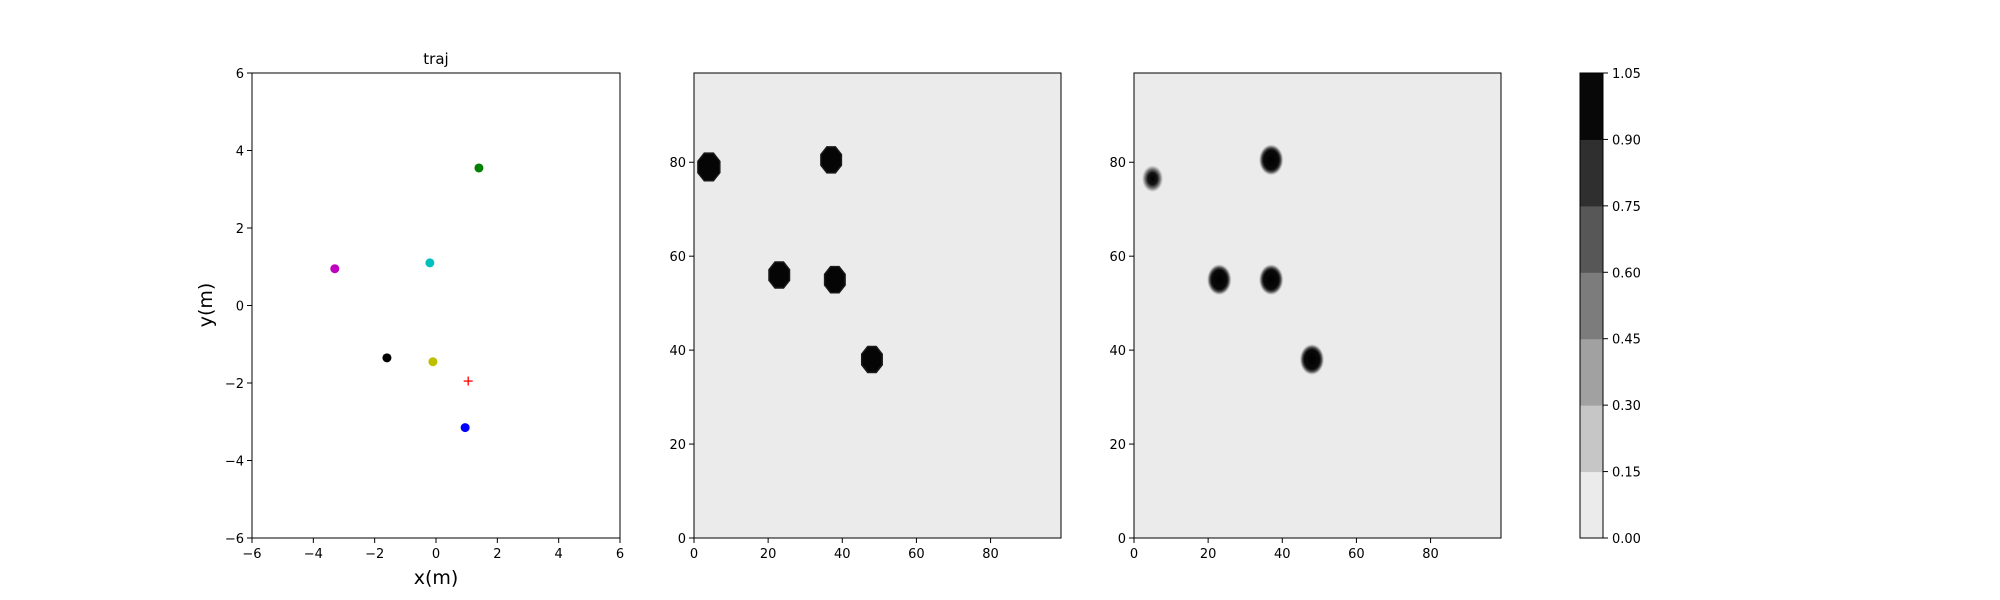  I want to click on y-ticks: −6 −4 −2 0 2 4 6, so click(238, 307).